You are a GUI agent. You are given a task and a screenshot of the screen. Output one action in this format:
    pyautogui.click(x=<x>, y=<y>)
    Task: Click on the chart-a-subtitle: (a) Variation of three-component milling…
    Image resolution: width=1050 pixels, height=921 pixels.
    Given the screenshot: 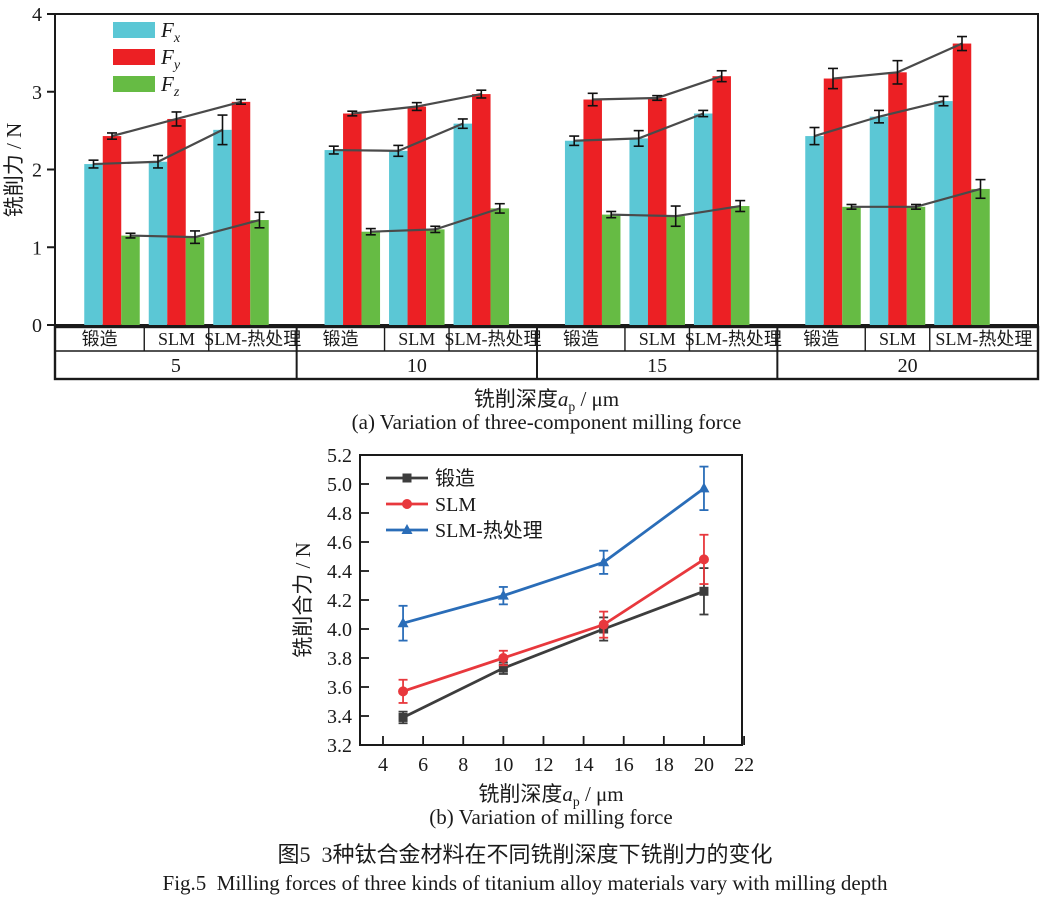 What is the action you would take?
    pyautogui.click(x=546, y=422)
    